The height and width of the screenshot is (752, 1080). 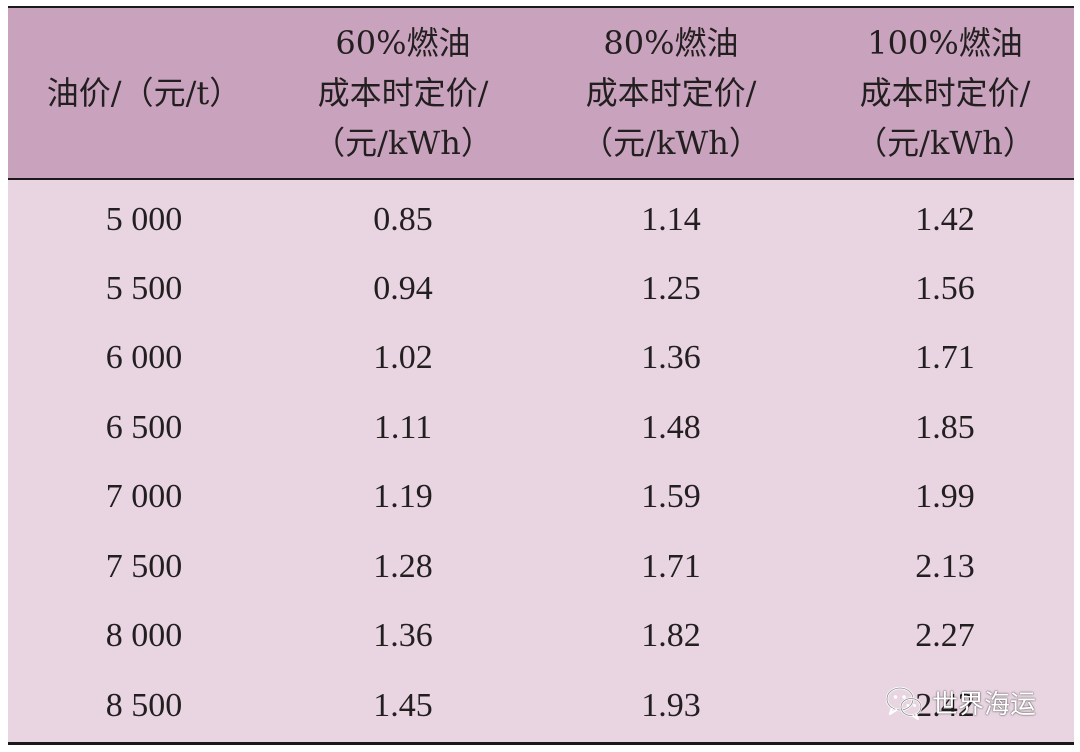 What do you see at coordinates (671, 288) in the screenshot?
I see `cell-price-80: 1.25` at bounding box center [671, 288].